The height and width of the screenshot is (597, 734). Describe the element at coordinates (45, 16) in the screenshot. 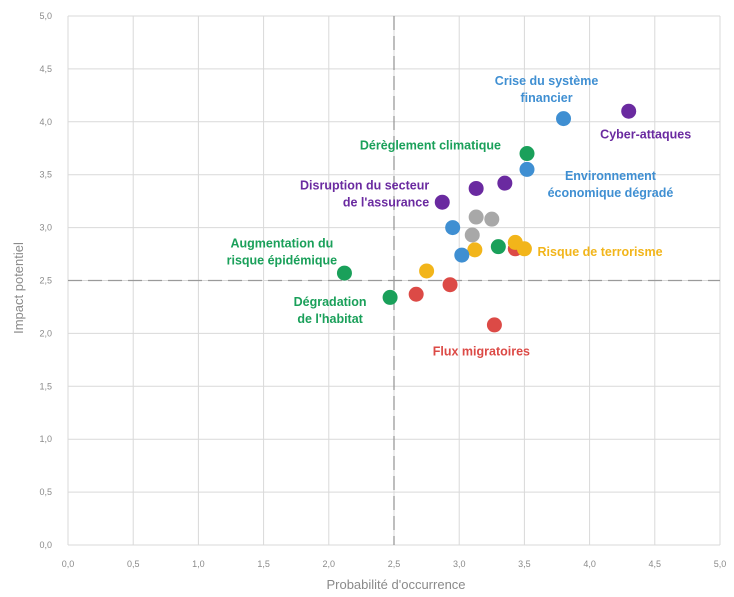

I see `y-tick-label: 5,0` at that location.